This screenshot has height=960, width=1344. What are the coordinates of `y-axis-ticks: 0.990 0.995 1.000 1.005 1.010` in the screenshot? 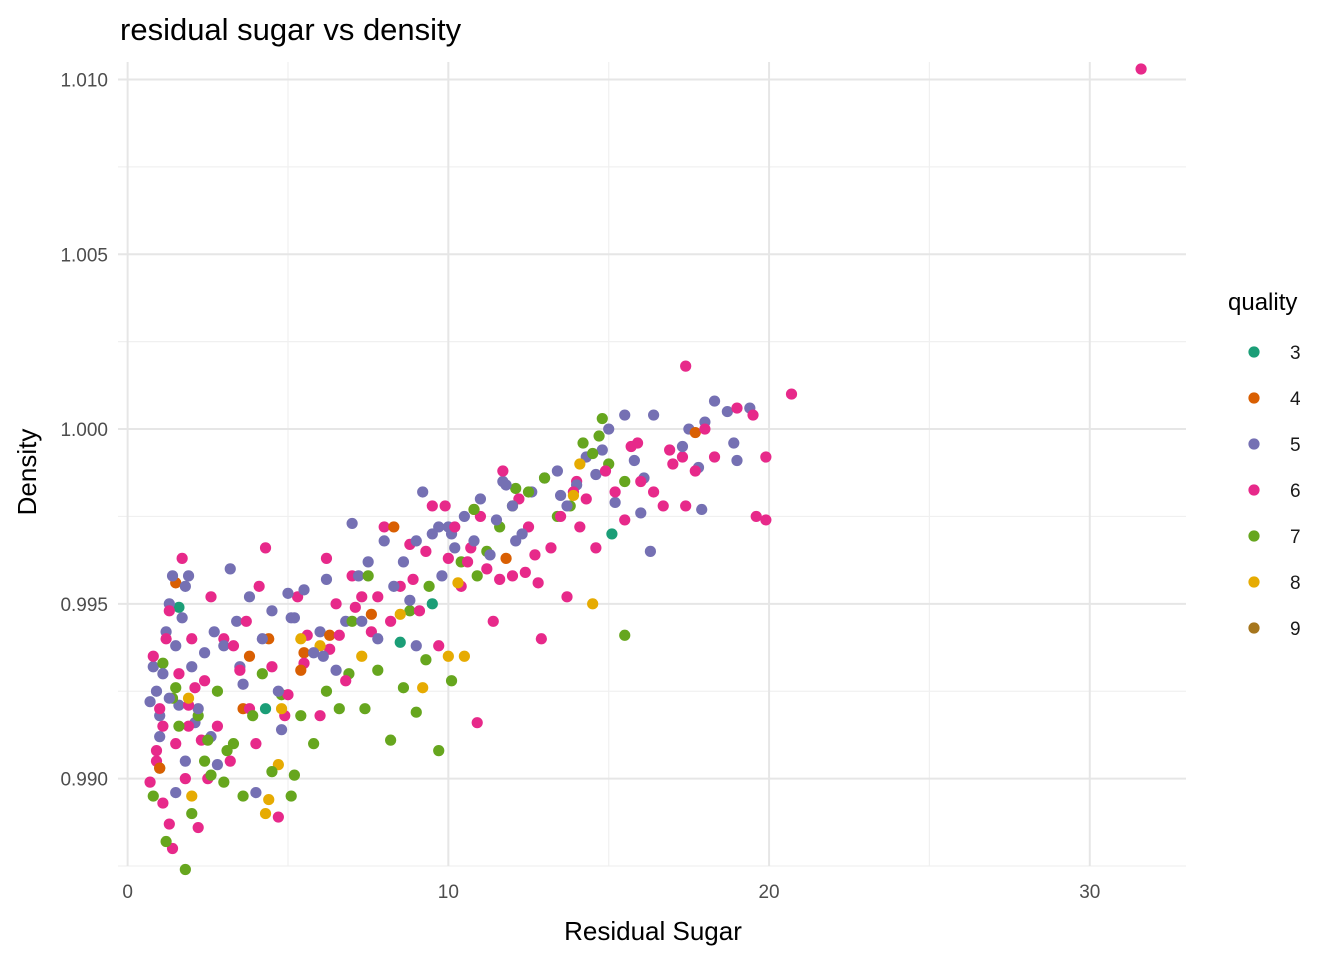 It's located at (84, 430).